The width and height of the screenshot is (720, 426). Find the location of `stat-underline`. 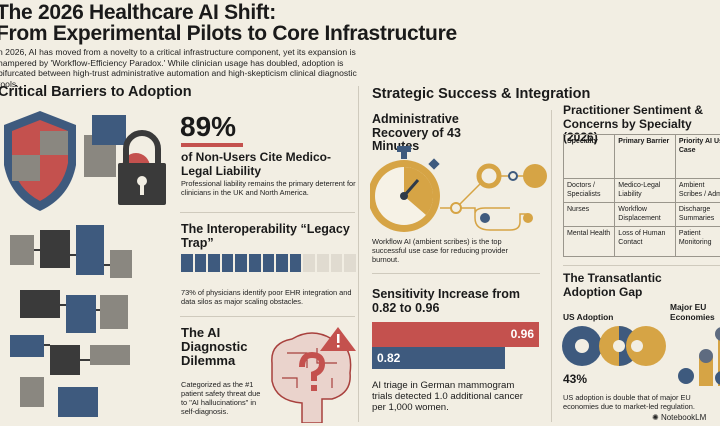

stat-underline is located at coordinates (212, 145).